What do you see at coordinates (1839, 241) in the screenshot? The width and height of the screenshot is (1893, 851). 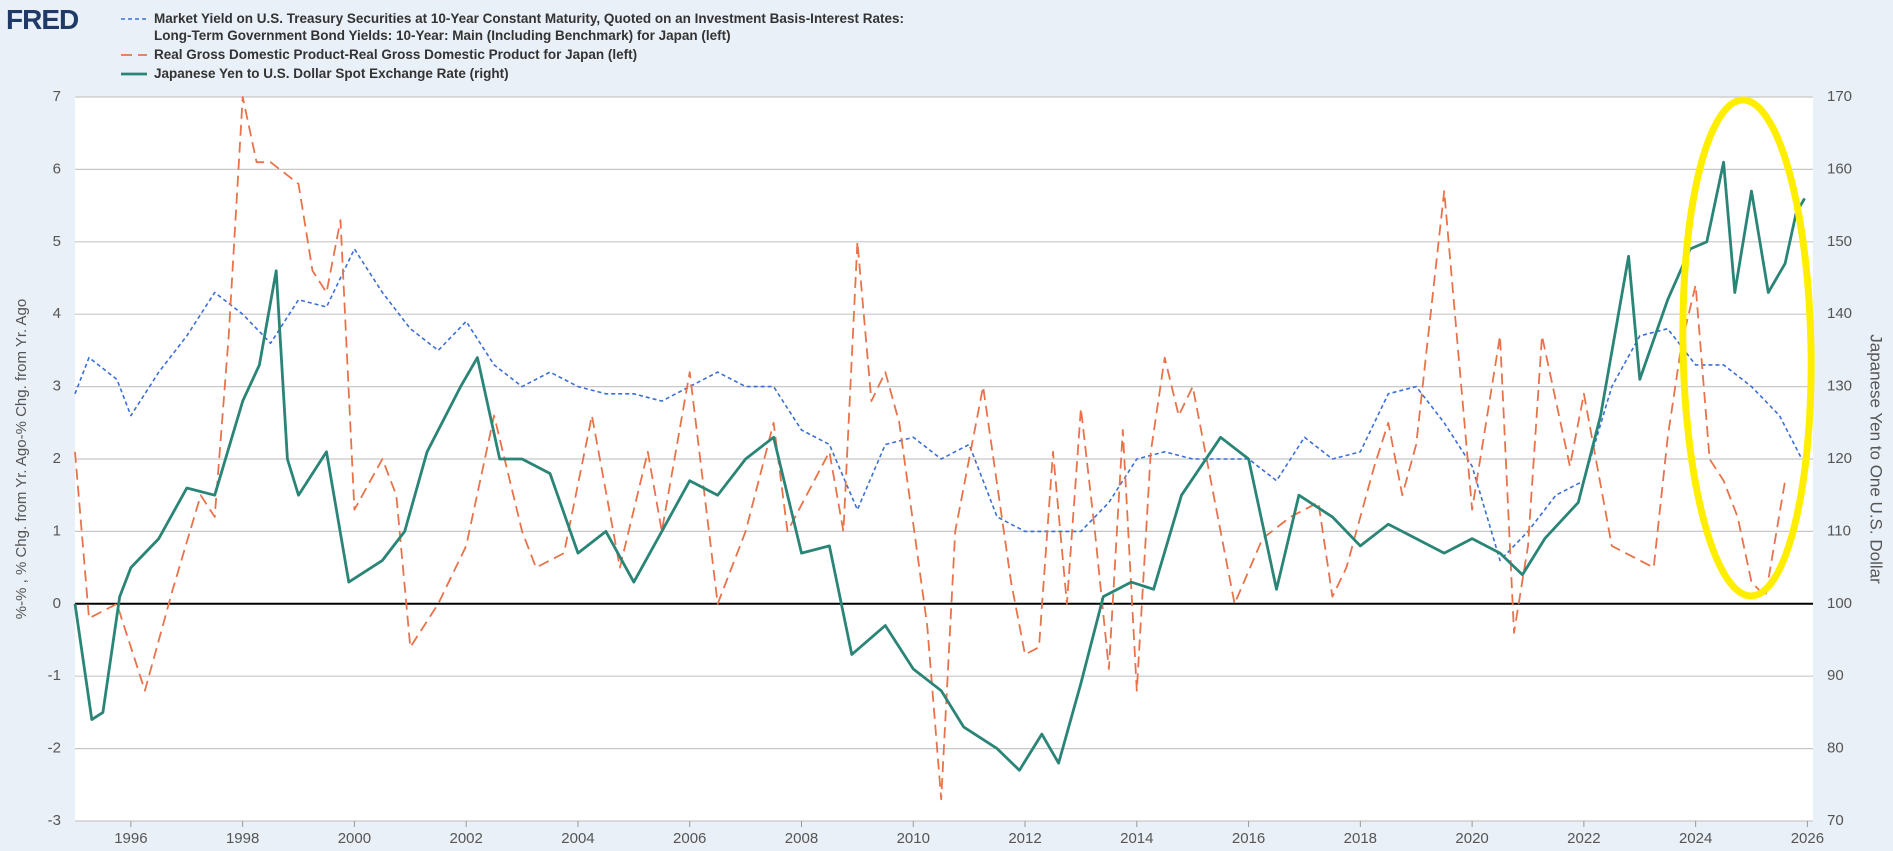 I see `y2-tick-label: 150` at bounding box center [1839, 241].